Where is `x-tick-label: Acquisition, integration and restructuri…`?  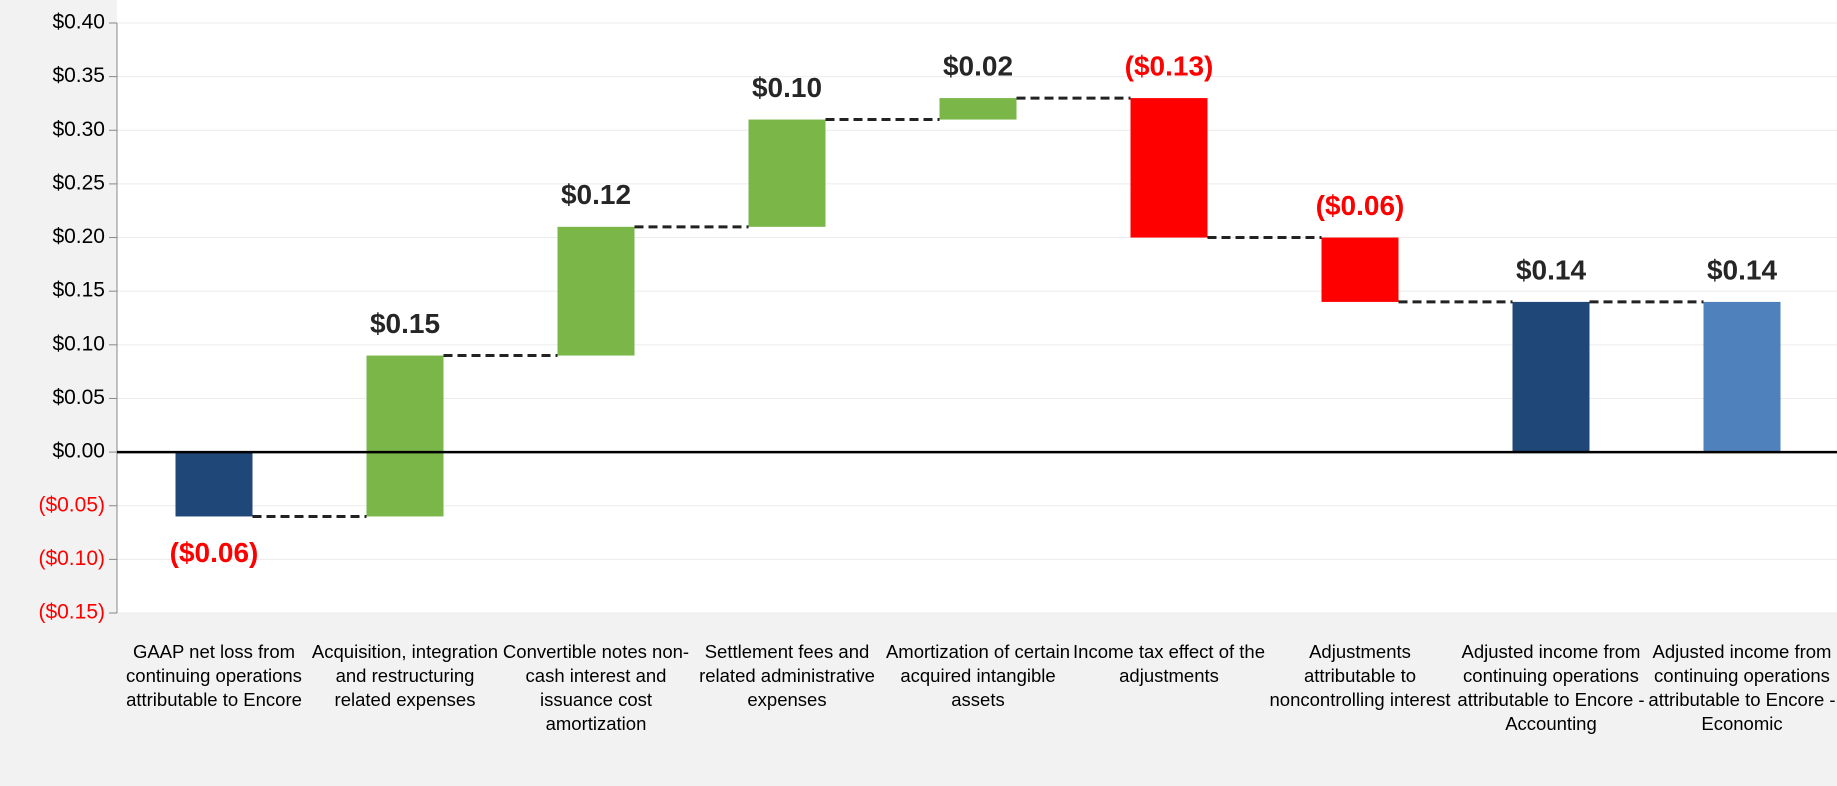
x-tick-label: Acquisition, integration and restructuri… is located at coordinates (405, 675).